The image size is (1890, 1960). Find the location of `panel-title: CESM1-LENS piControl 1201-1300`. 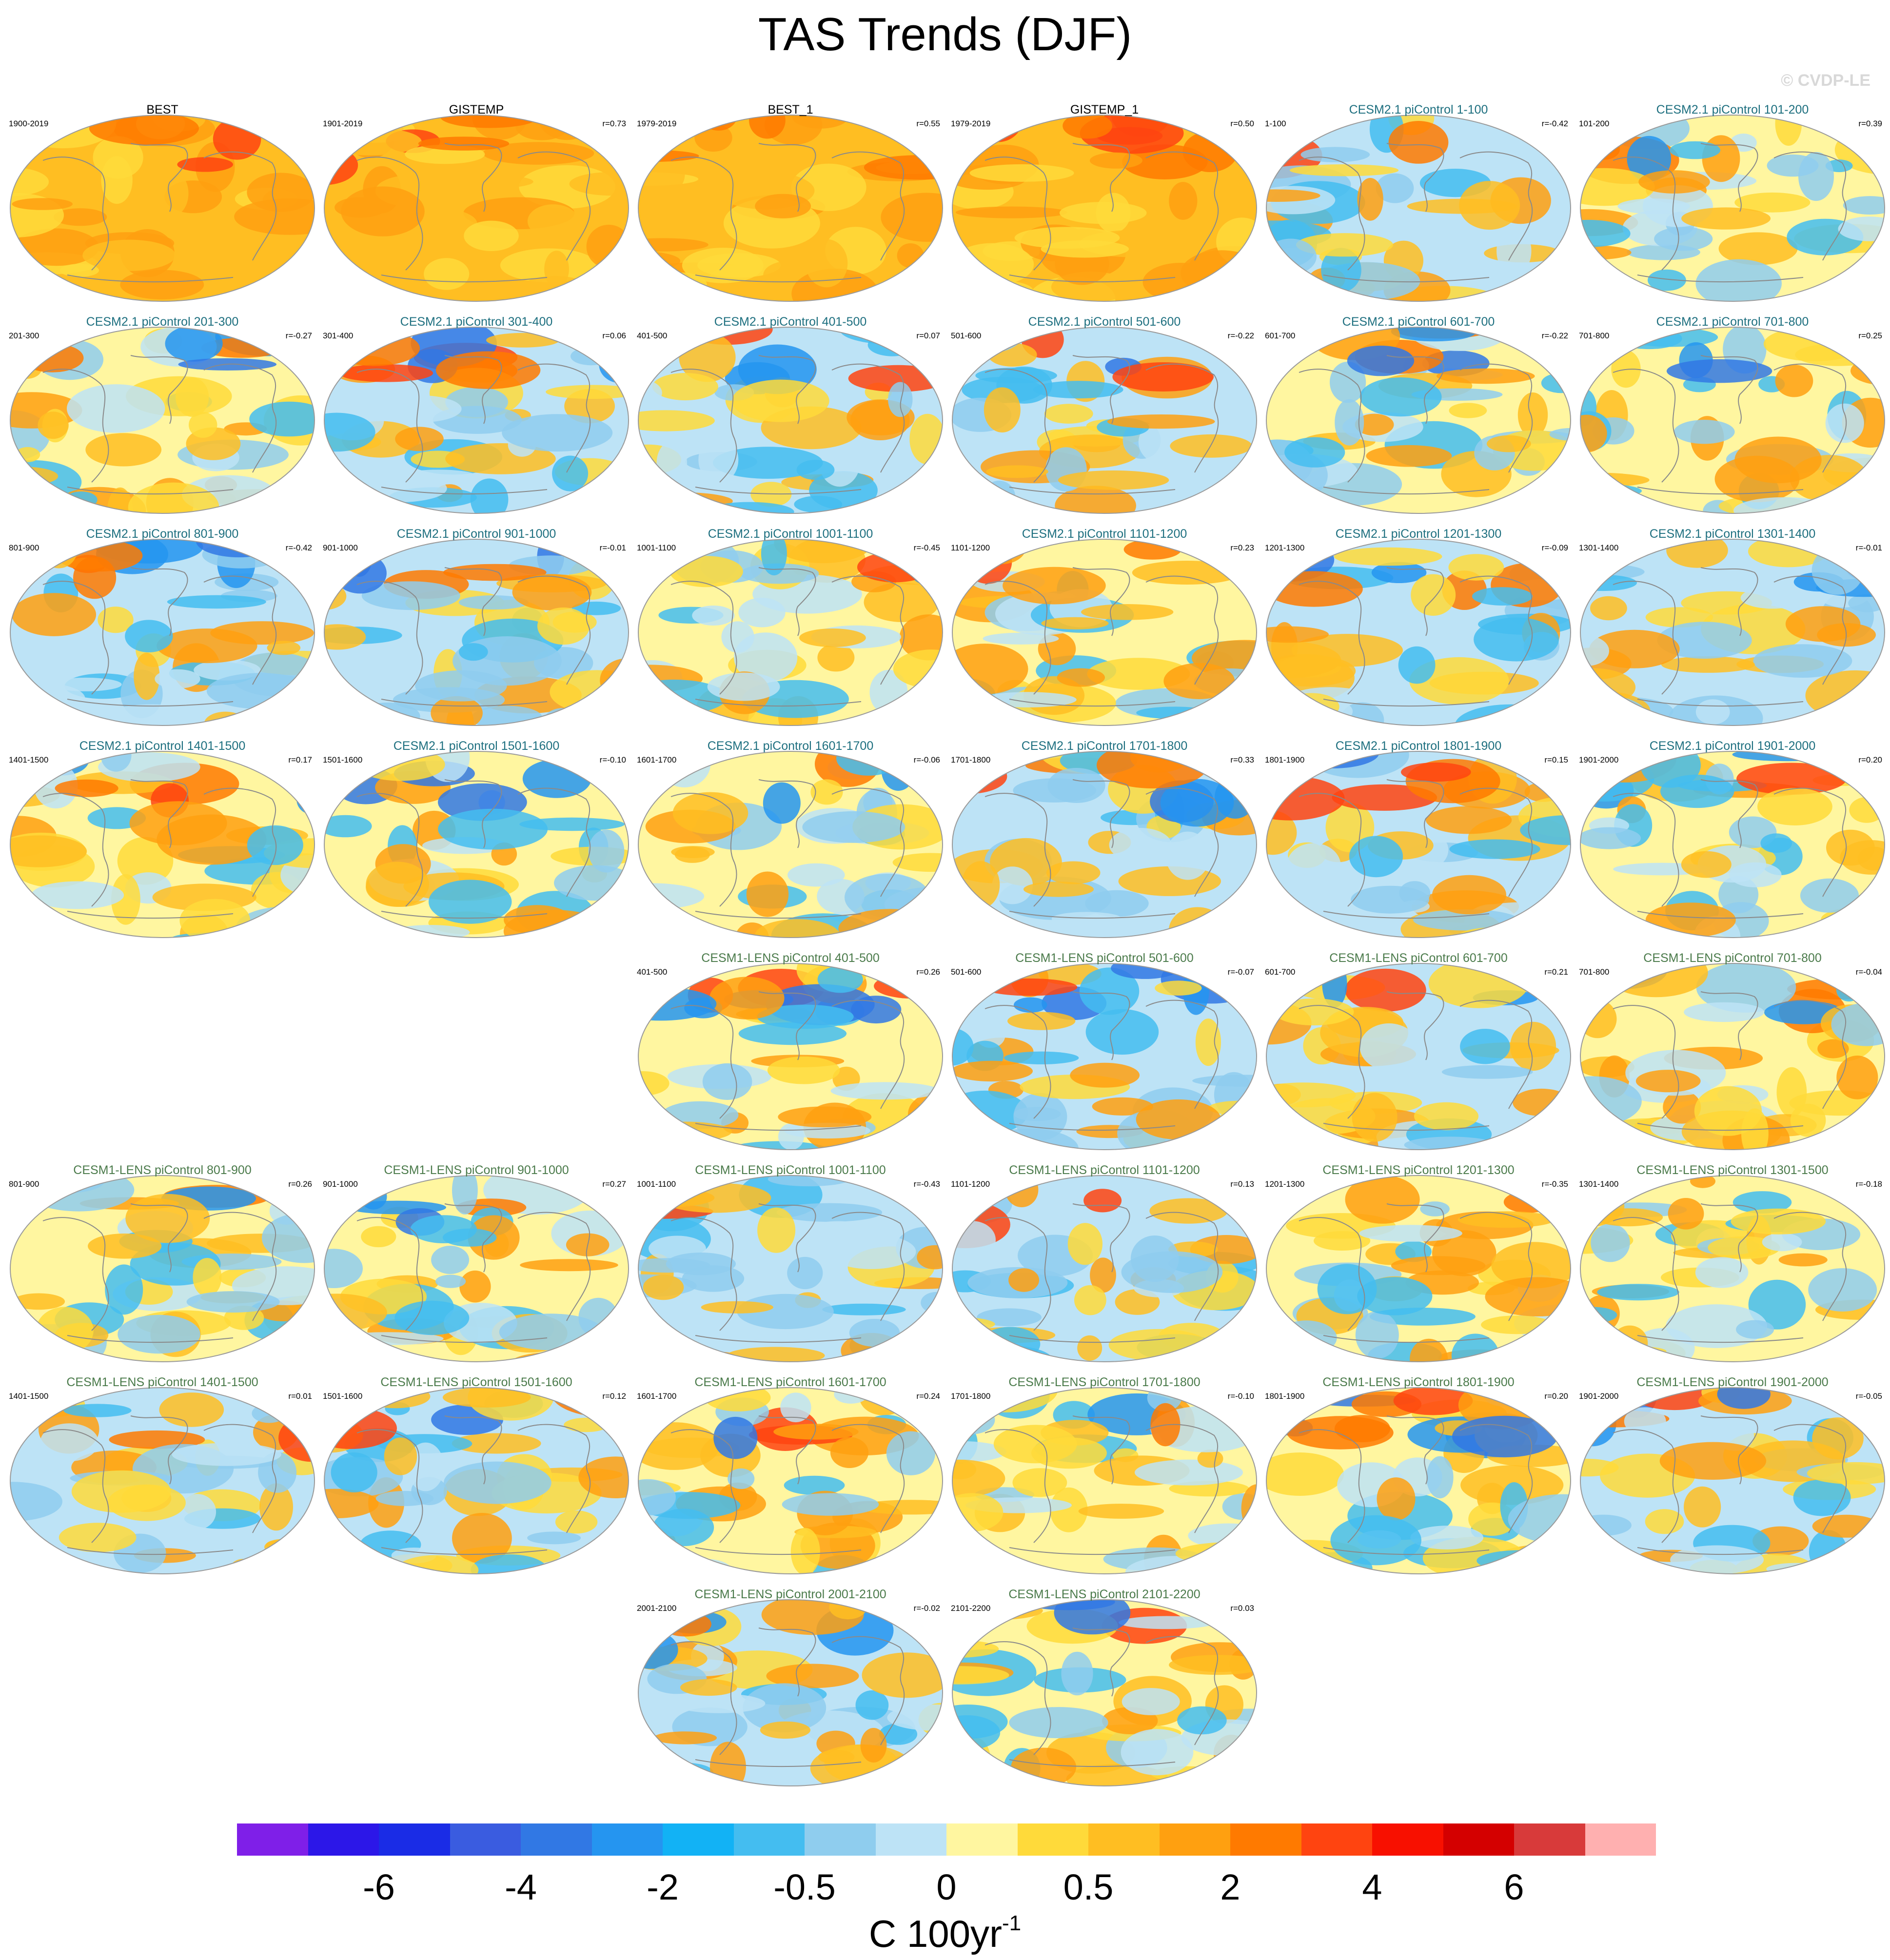

panel-title: CESM1-LENS piControl 1201-1300 is located at coordinates (1418, 1170).